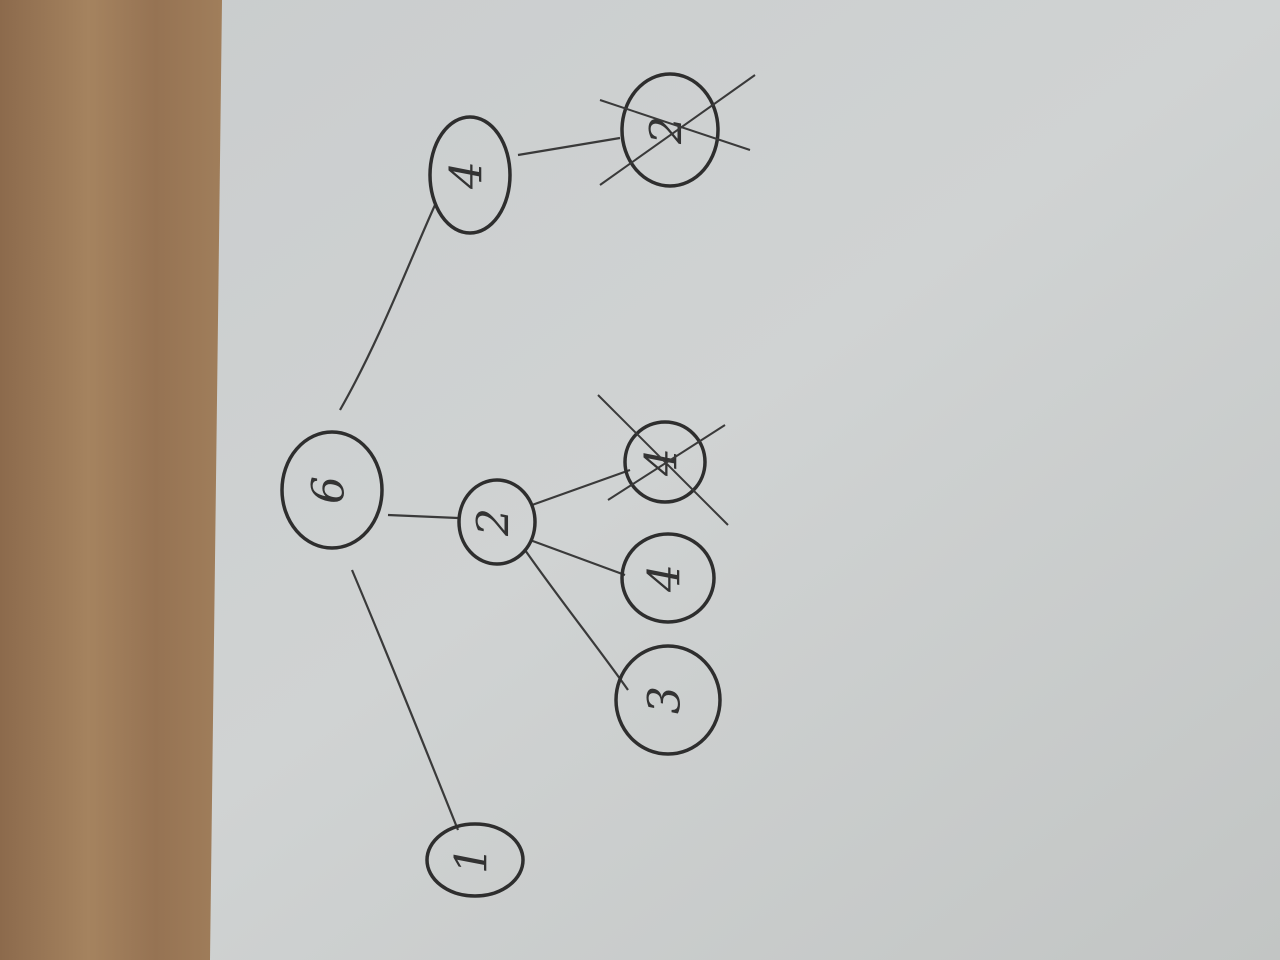 The image size is (1280, 960). I want to click on node: 6, so click(332, 490).